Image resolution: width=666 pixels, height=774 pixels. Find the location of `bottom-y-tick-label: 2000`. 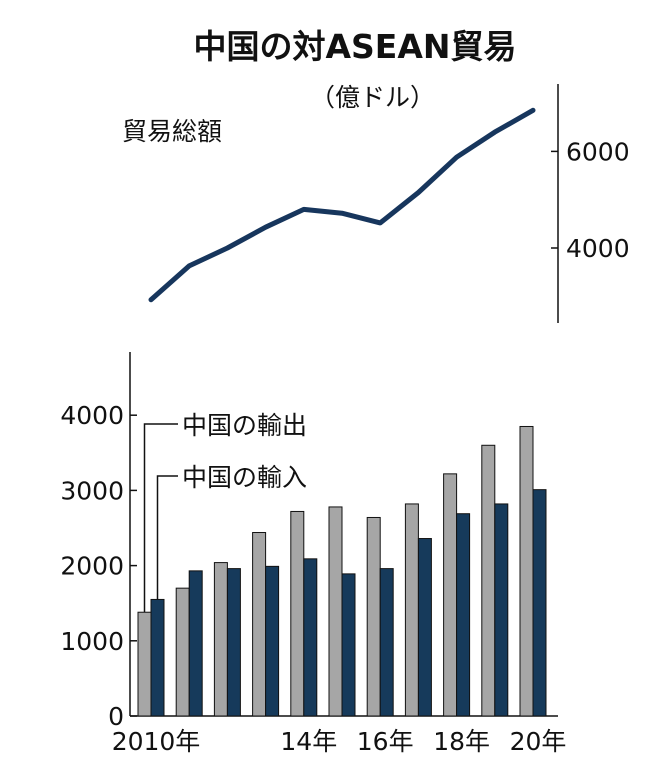

bottom-y-tick-label: 2000 is located at coordinates (92, 566).